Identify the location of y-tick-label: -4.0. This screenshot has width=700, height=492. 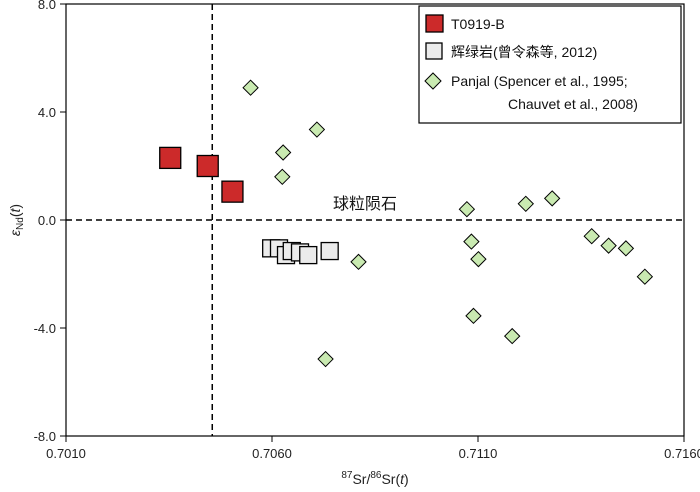
(45, 328).